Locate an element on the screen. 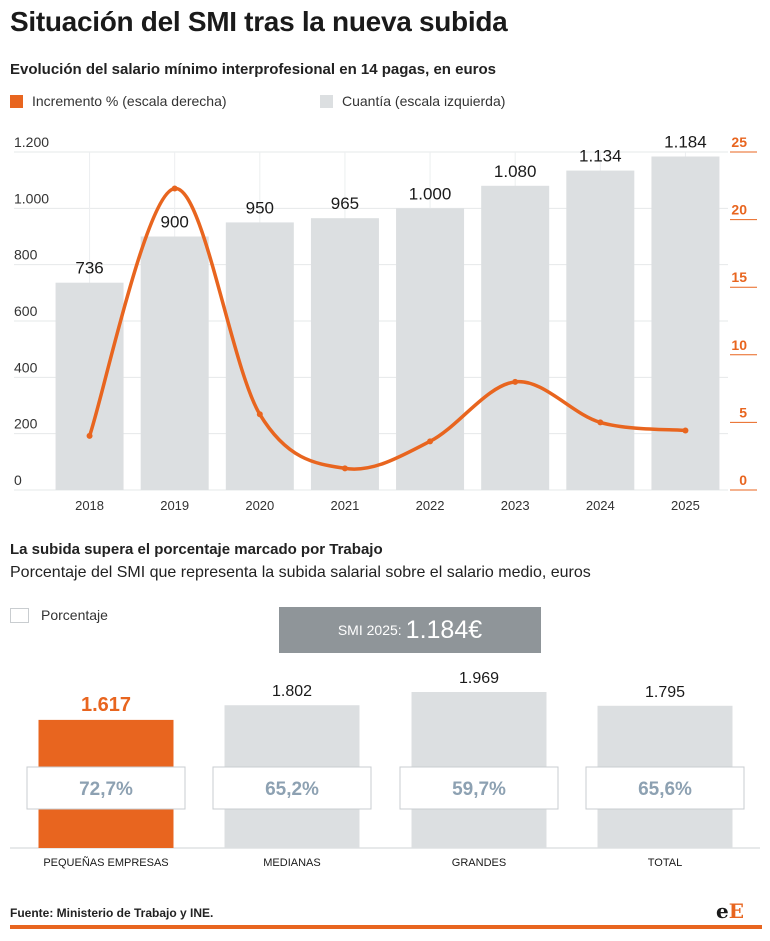 This screenshot has width=770, height=941. company-value-label: 1.969 is located at coordinates (479, 678).